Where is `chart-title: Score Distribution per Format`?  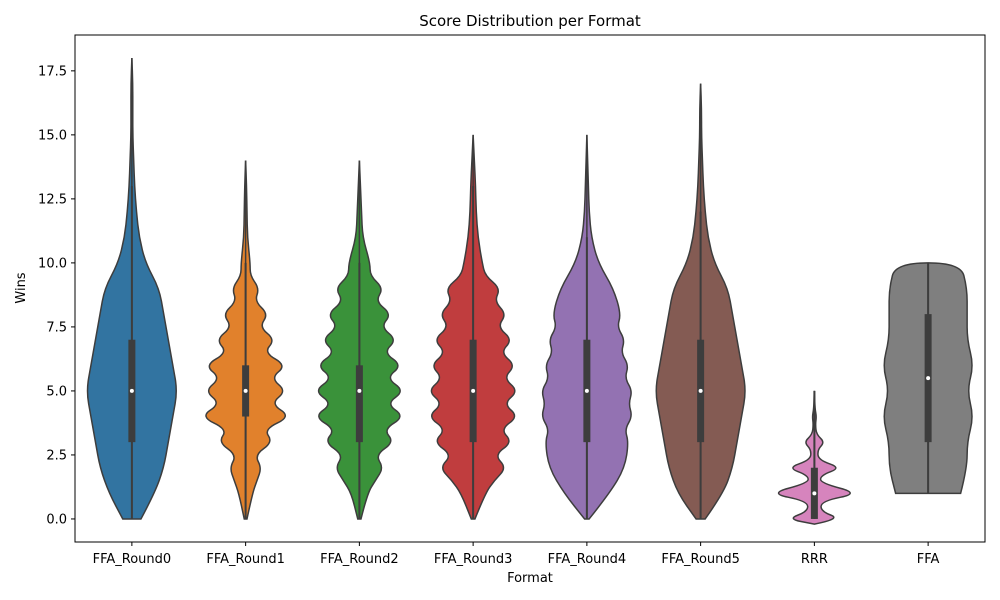
chart-title: Score Distribution per Format is located at coordinates (530, 21).